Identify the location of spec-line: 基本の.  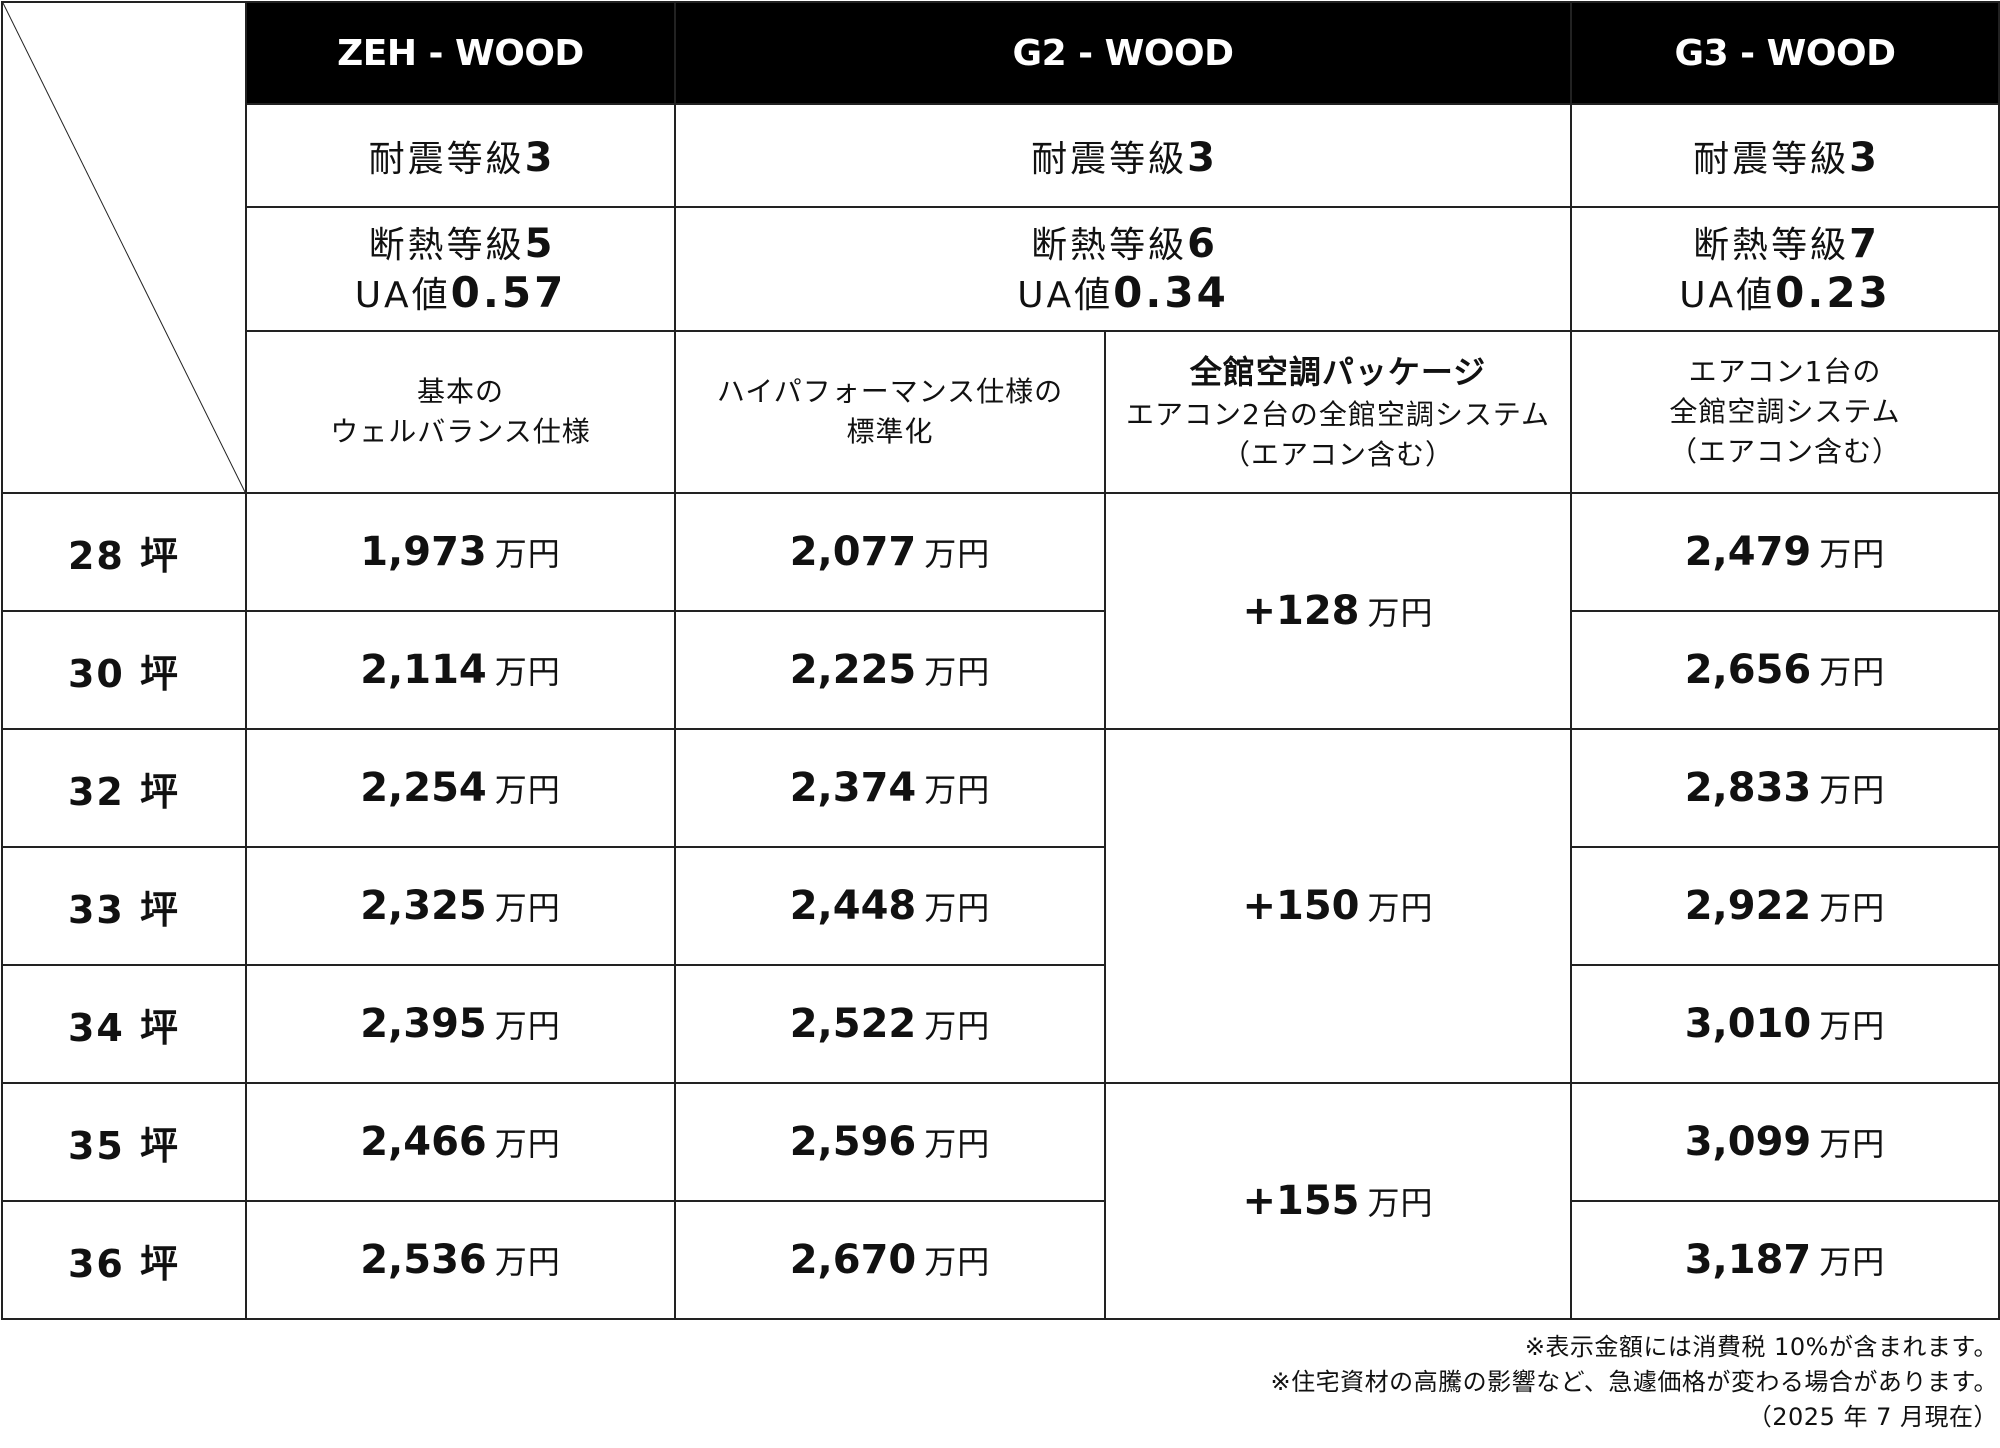
(460, 392).